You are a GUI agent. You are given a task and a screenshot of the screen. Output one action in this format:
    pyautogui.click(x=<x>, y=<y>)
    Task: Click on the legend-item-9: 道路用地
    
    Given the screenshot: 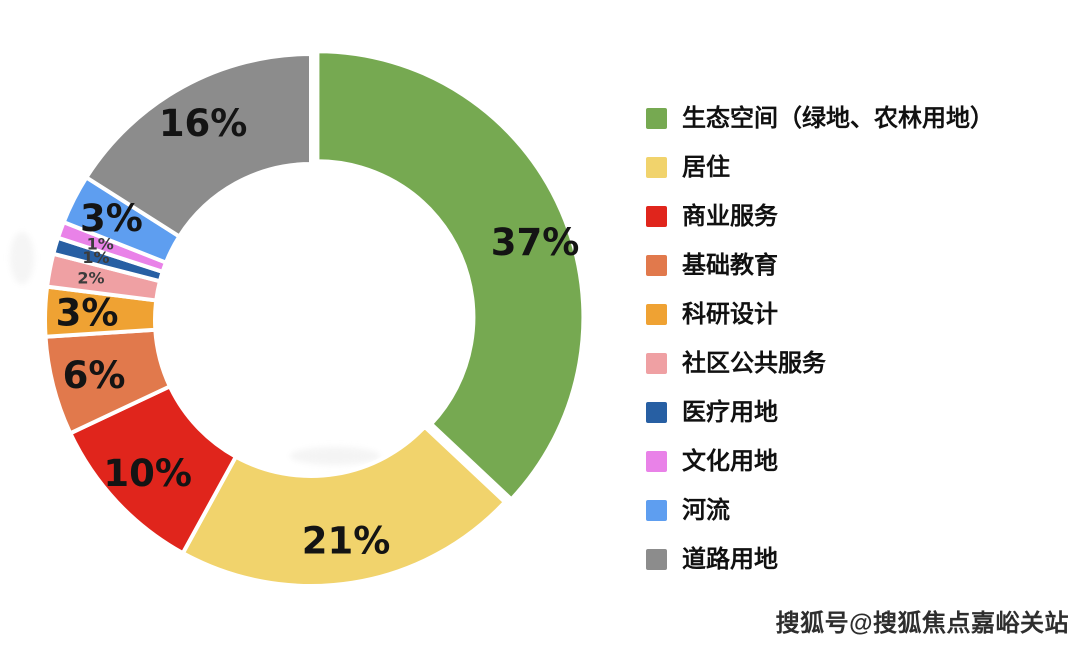 What is the action you would take?
    pyautogui.click(x=820, y=559)
    